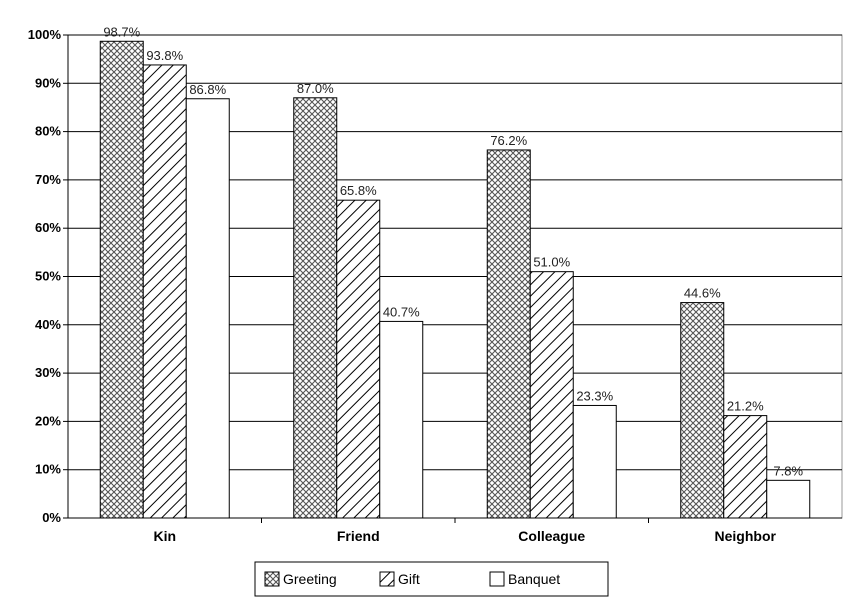  What do you see at coordinates (497, 579) in the screenshot?
I see `legend-swatch-banquet` at bounding box center [497, 579].